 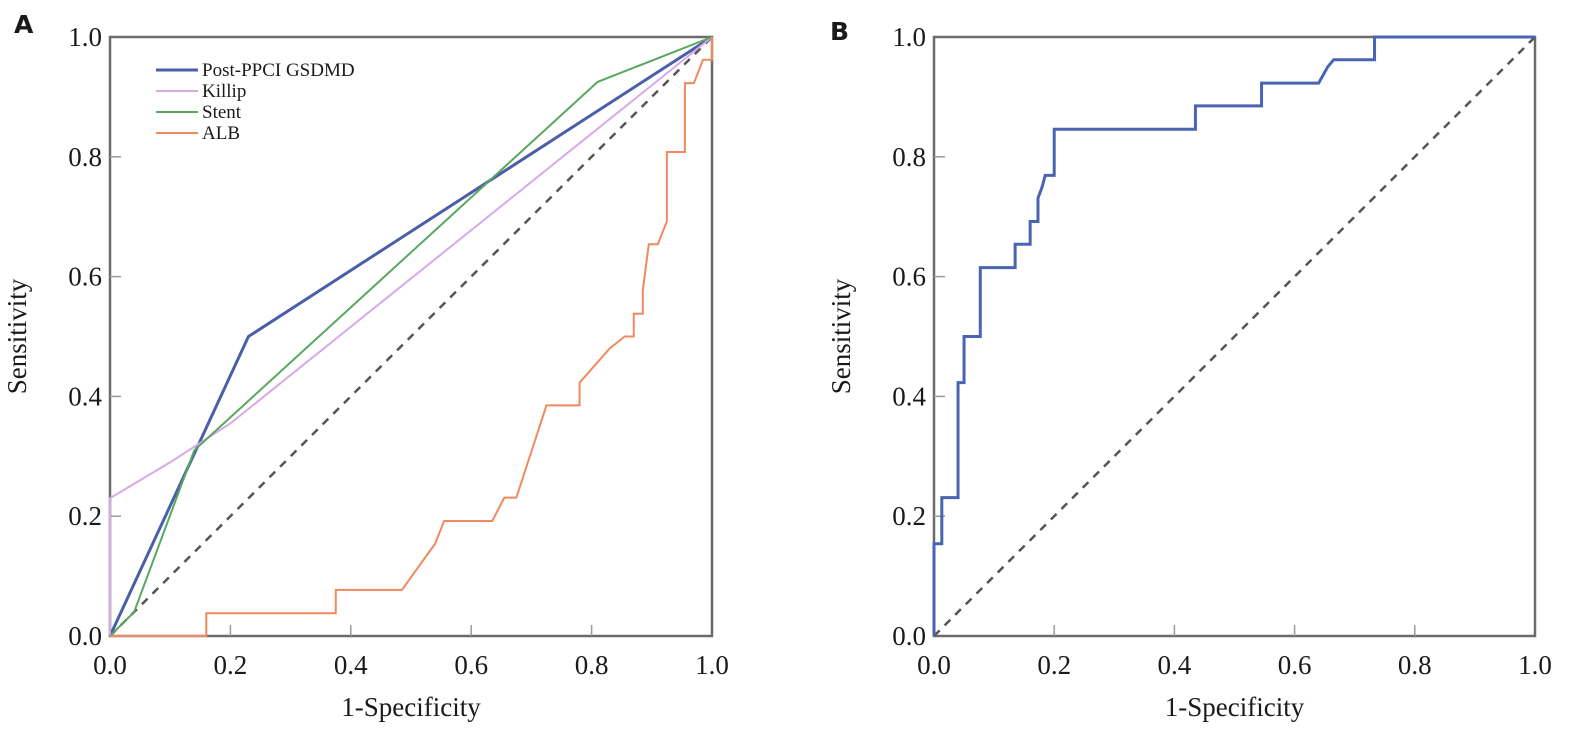 I want to click on legend-label: Post-PPCI GSDMD, so click(x=278, y=70).